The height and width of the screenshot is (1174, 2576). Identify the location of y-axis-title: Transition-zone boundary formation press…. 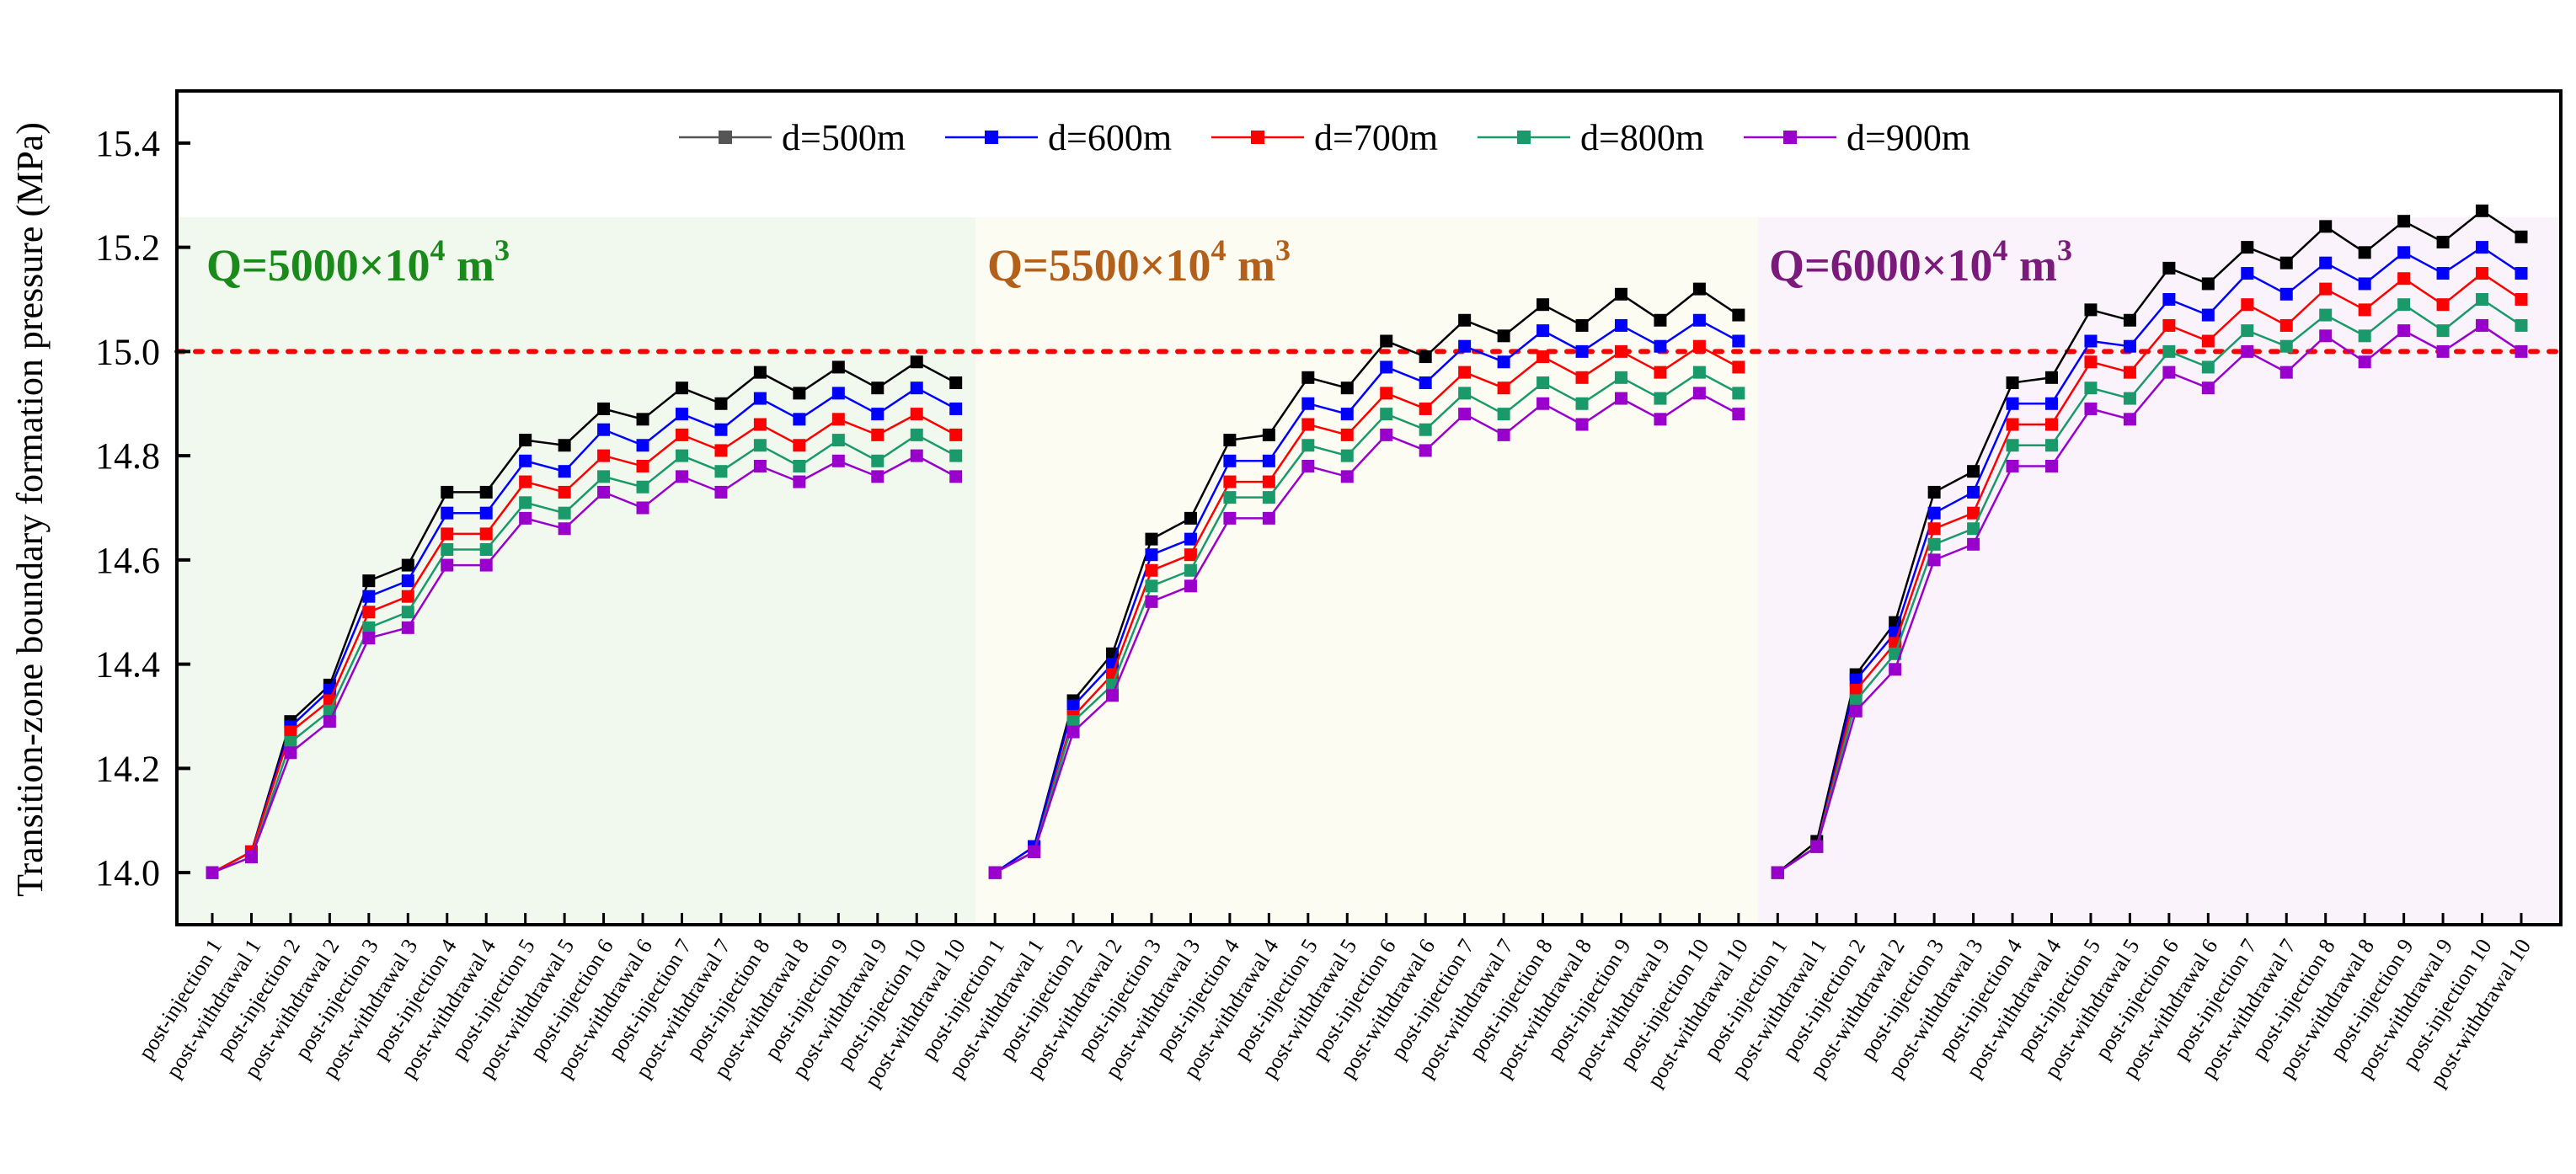
(30, 509).